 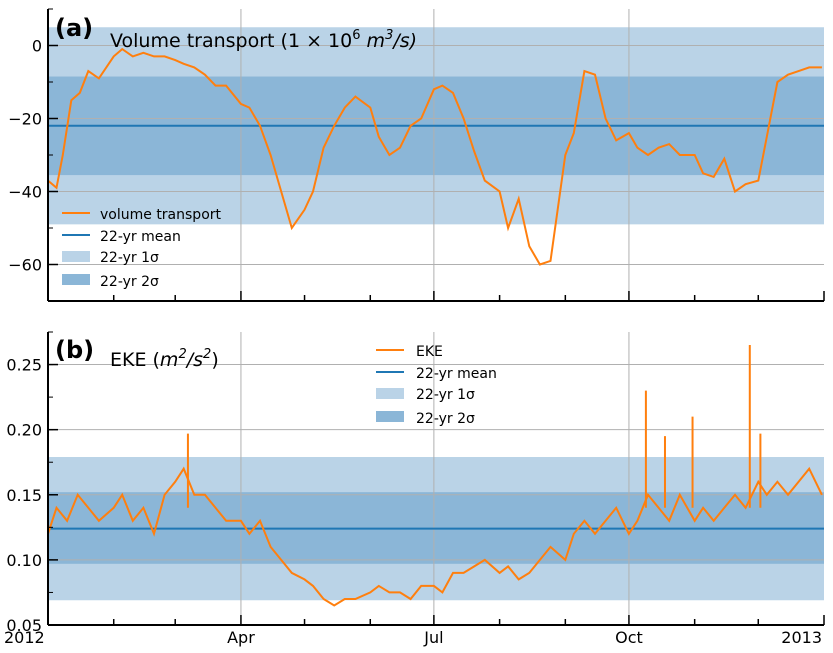 What do you see at coordinates (413, 637) in the screenshot?
I see `x-tick-labels: 2012 Apr Jul Oct 2013` at bounding box center [413, 637].